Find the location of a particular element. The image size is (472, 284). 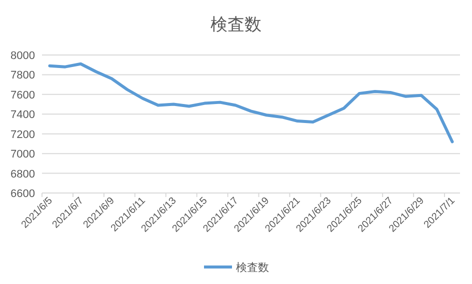

legend-label: 検査数 is located at coordinates (252, 267).